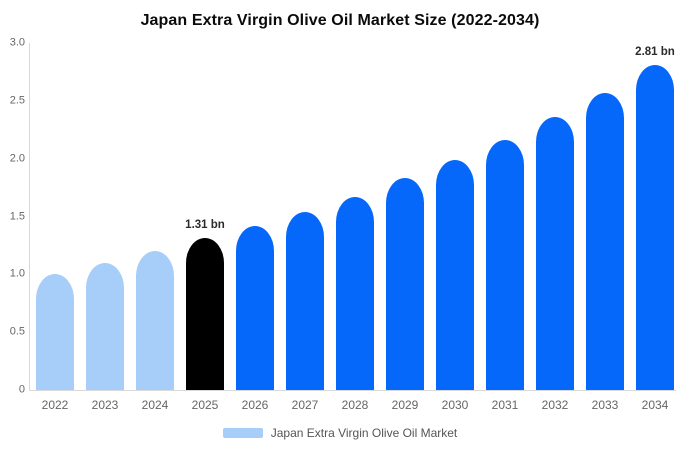 The width and height of the screenshot is (680, 450). What do you see at coordinates (105, 405) in the screenshot?
I see `x-tick-label-2023: 2023` at bounding box center [105, 405].